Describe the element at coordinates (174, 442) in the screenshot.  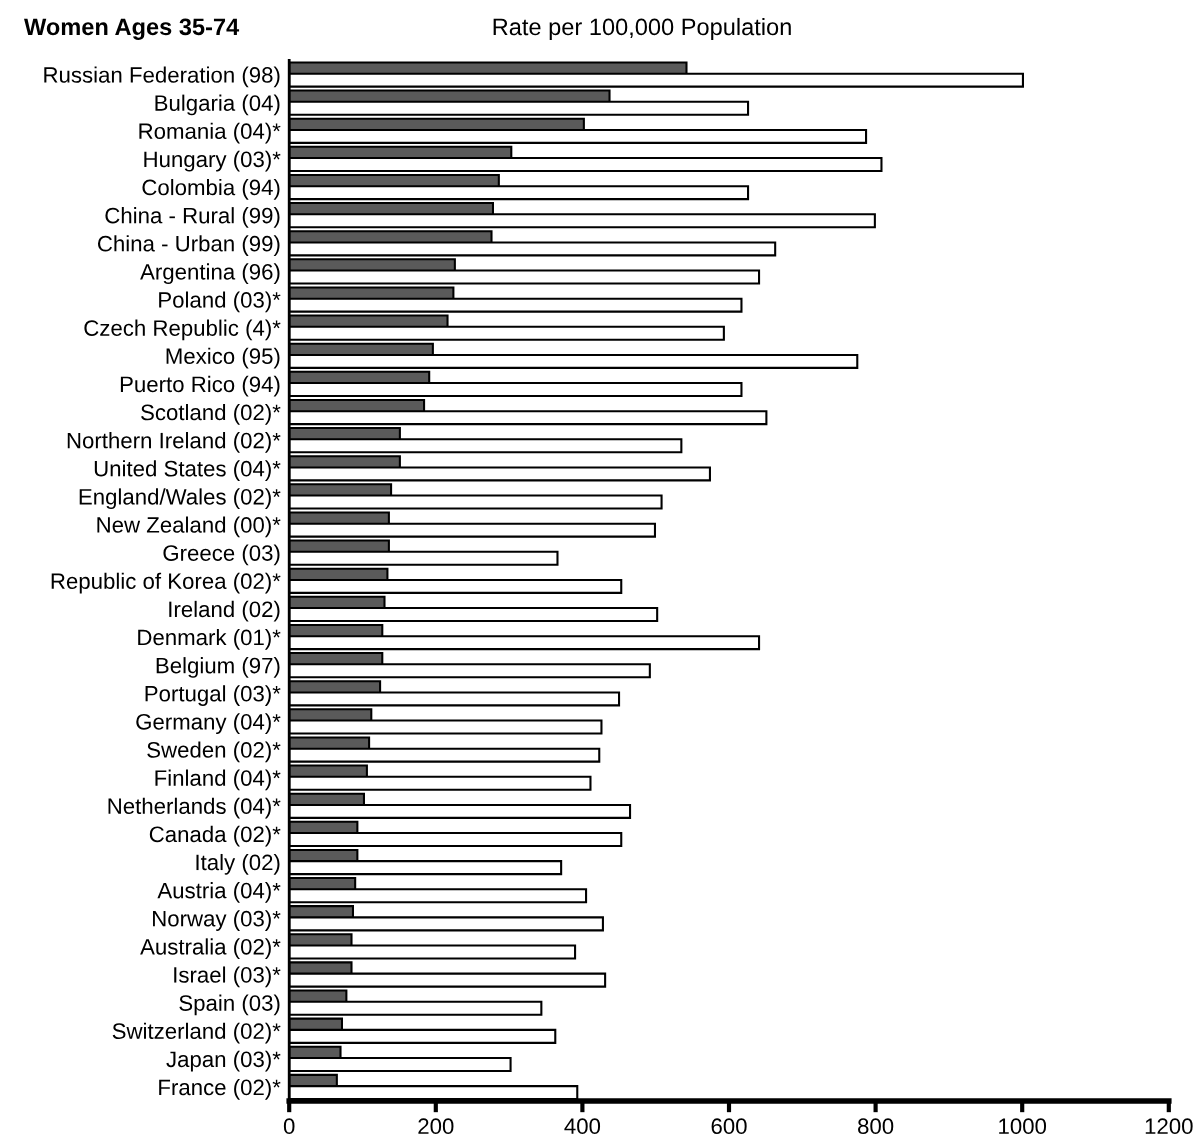
I see `y-tick-label: Northern Ireland (02)*` at that location.